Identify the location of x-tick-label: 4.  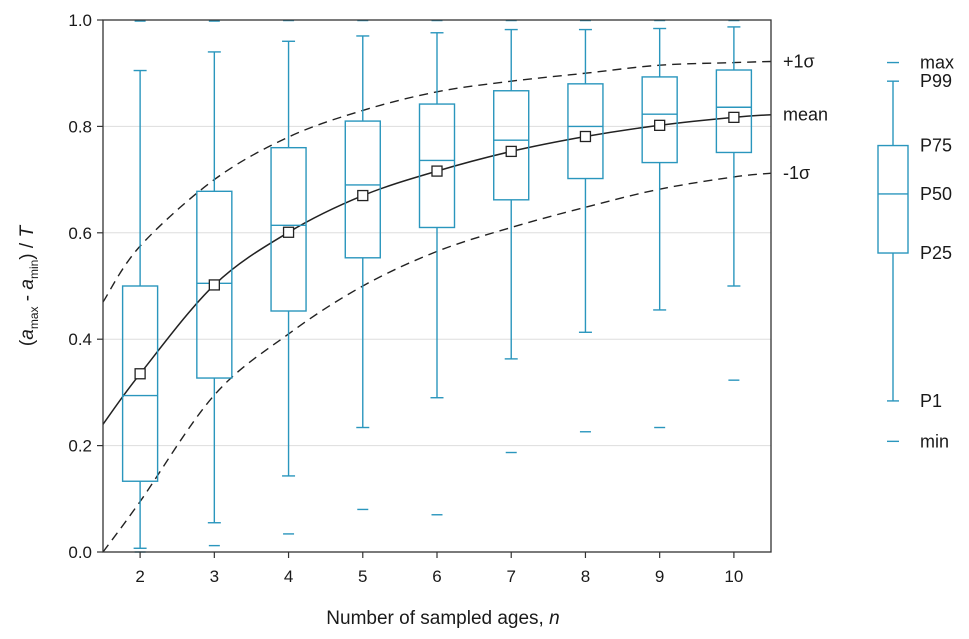
(288, 576).